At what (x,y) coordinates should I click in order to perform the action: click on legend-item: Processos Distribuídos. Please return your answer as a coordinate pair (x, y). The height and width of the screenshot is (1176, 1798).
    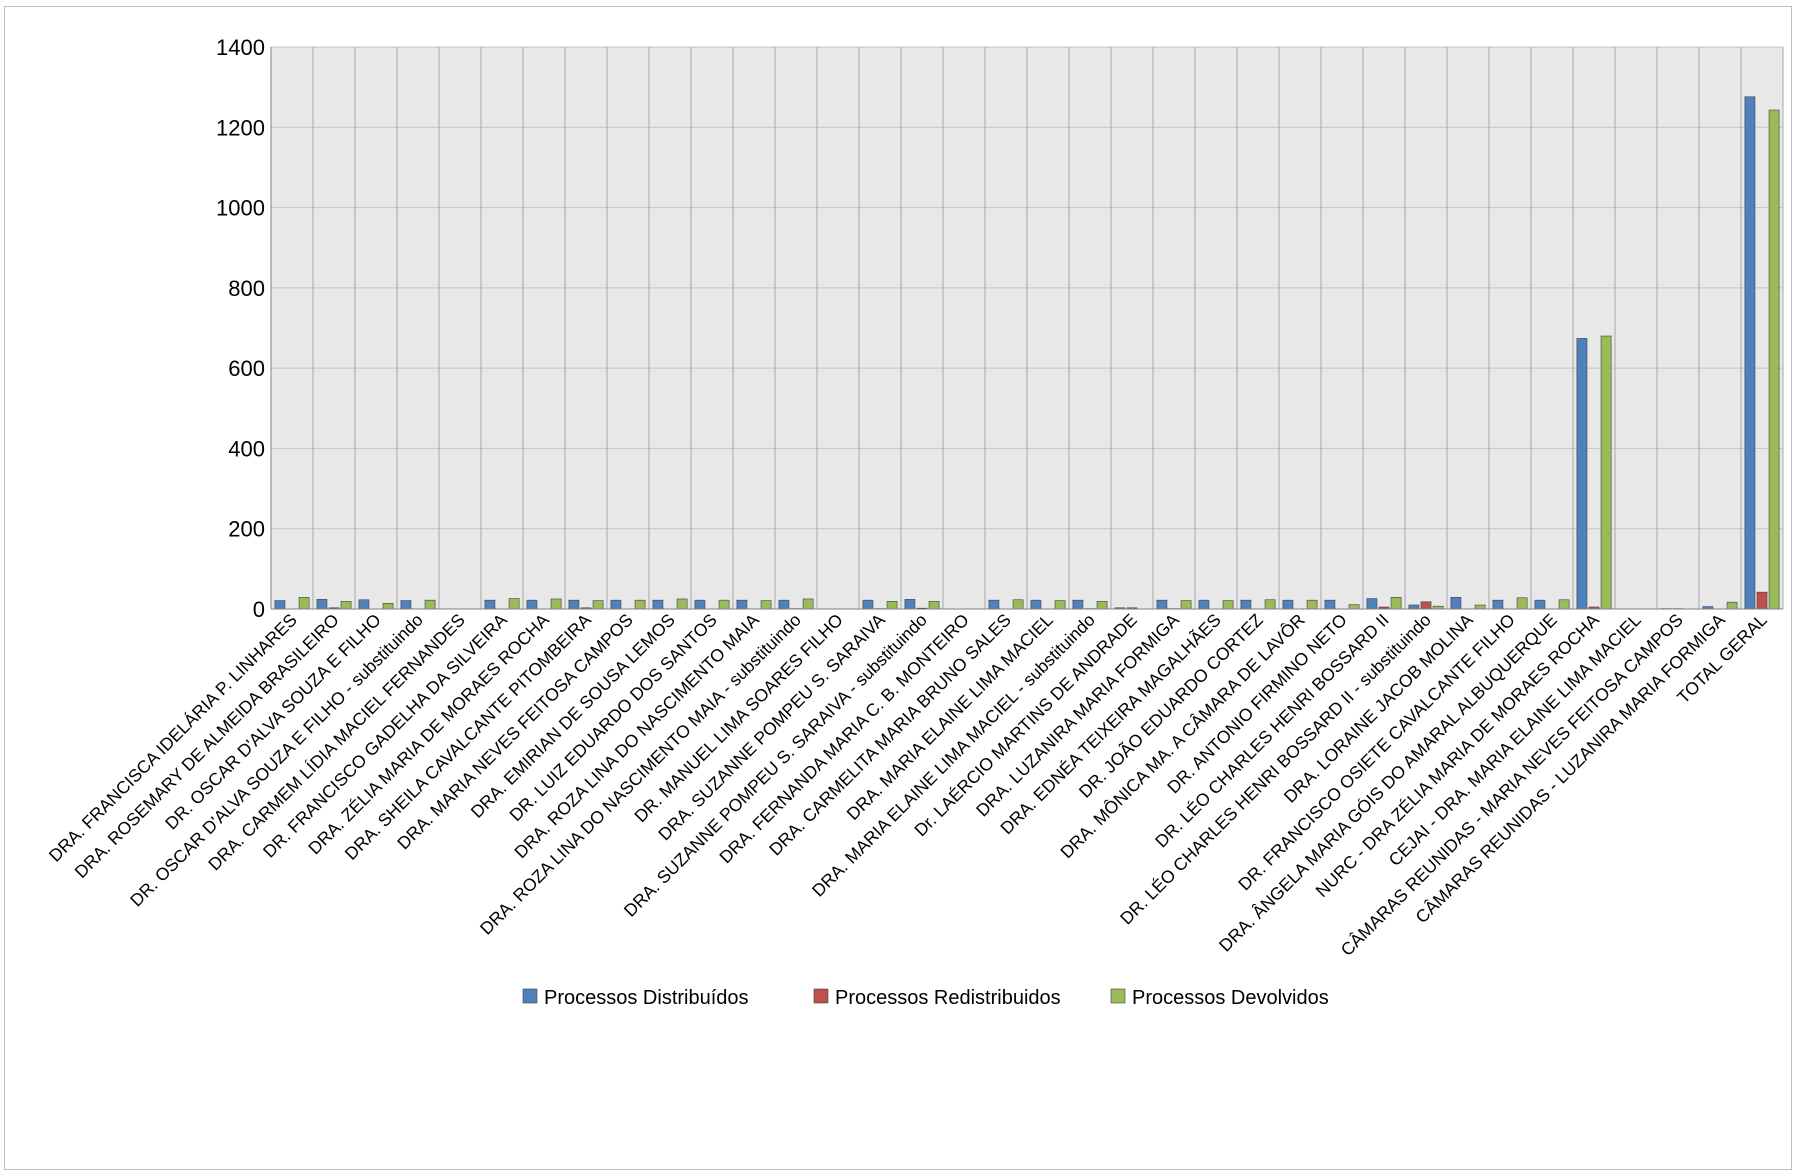
    Looking at the image, I should click on (635, 998).